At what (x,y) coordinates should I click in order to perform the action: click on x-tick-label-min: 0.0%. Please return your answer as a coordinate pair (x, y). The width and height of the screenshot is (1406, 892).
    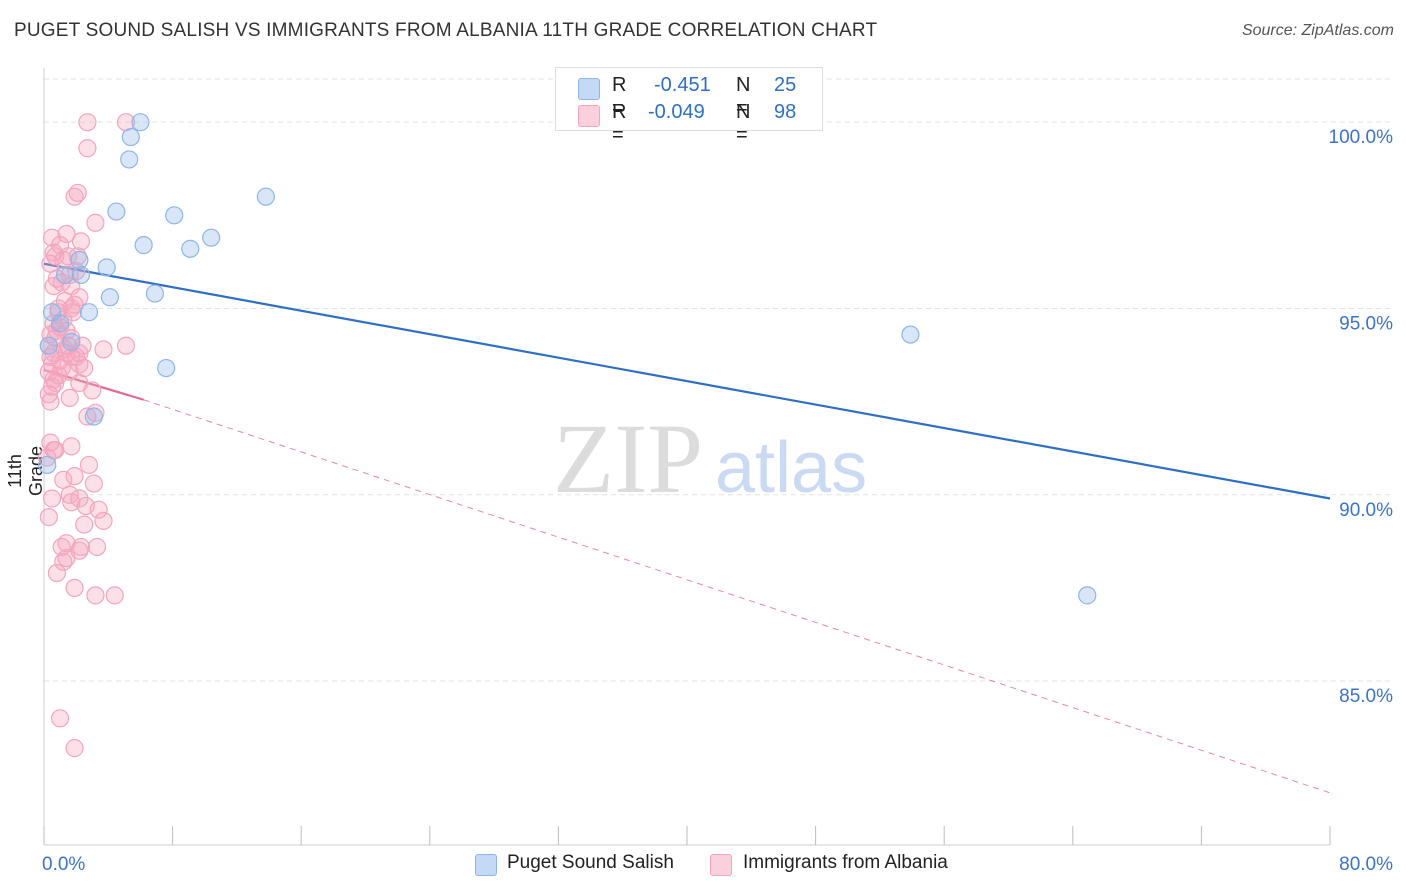
    Looking at the image, I should click on (63, 864).